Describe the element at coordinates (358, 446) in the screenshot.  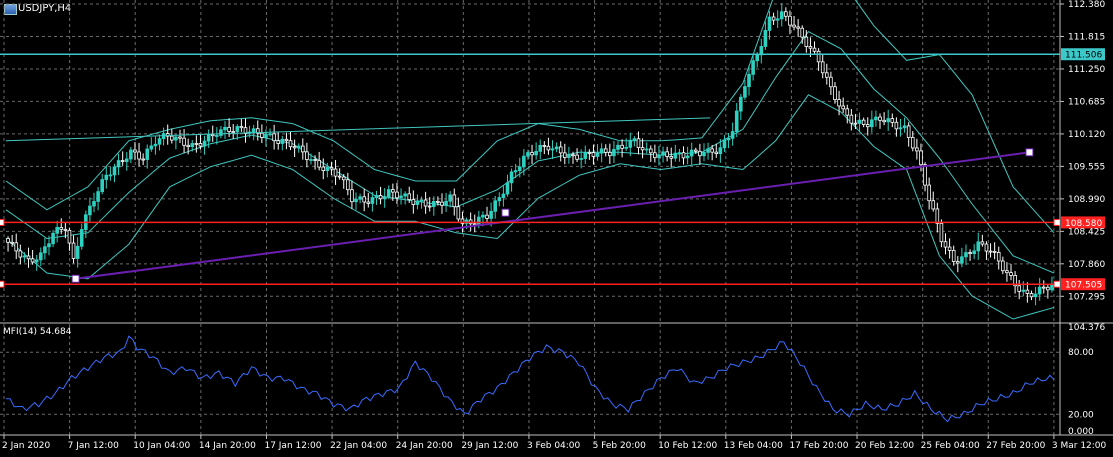
I see `time-tick-label: 22 Jan 04:00` at that location.